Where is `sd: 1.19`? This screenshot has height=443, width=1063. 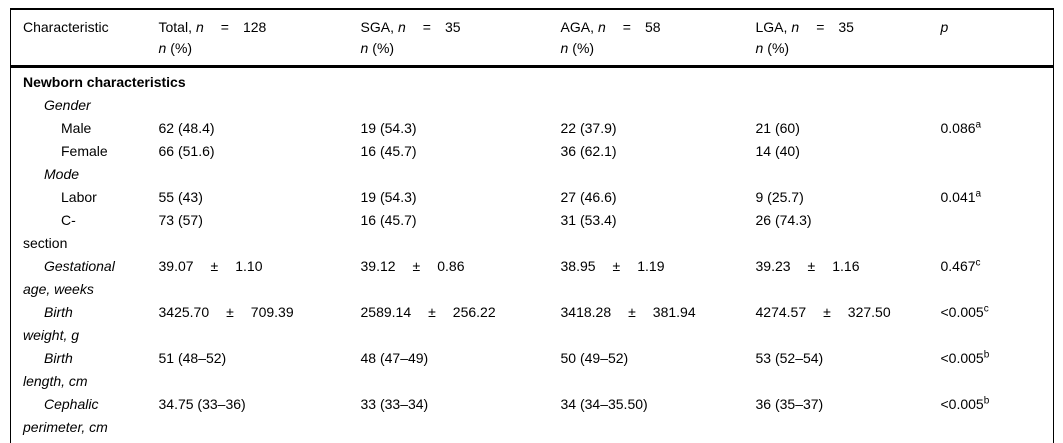
sd: 1.19 is located at coordinates (651, 266).